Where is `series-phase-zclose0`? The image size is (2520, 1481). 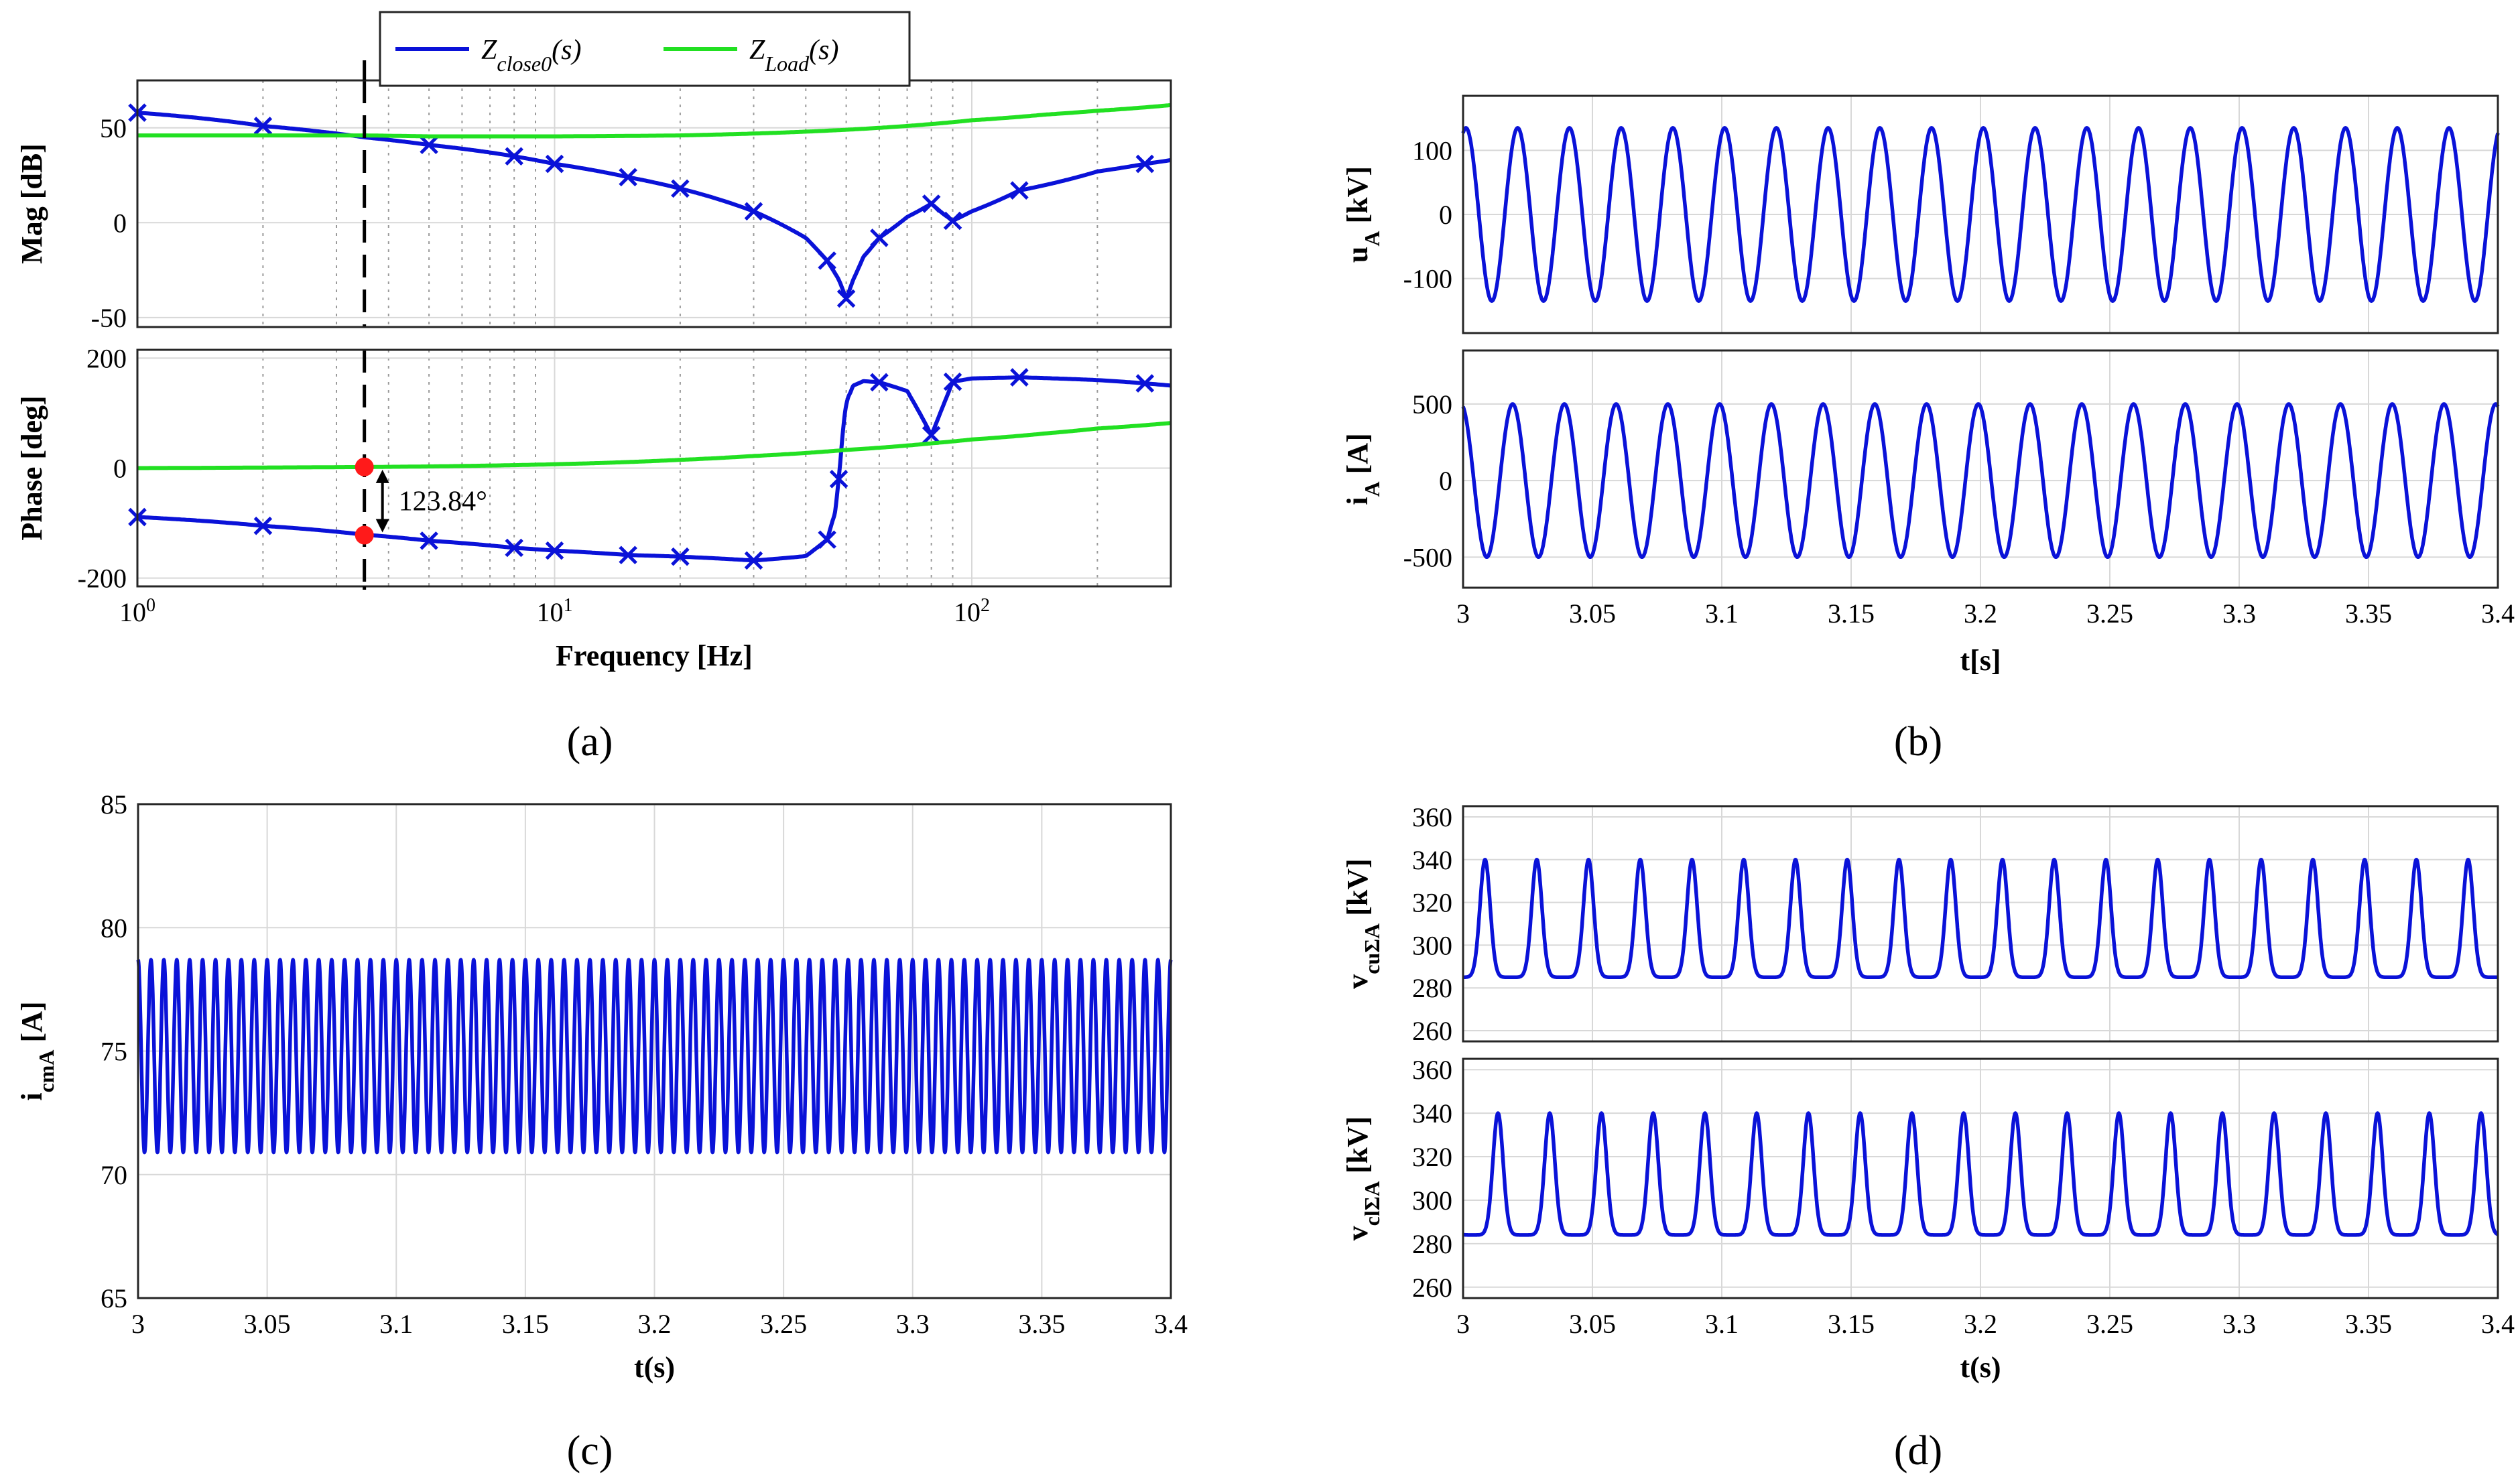 series-phase-zclose0 is located at coordinates (654, 469).